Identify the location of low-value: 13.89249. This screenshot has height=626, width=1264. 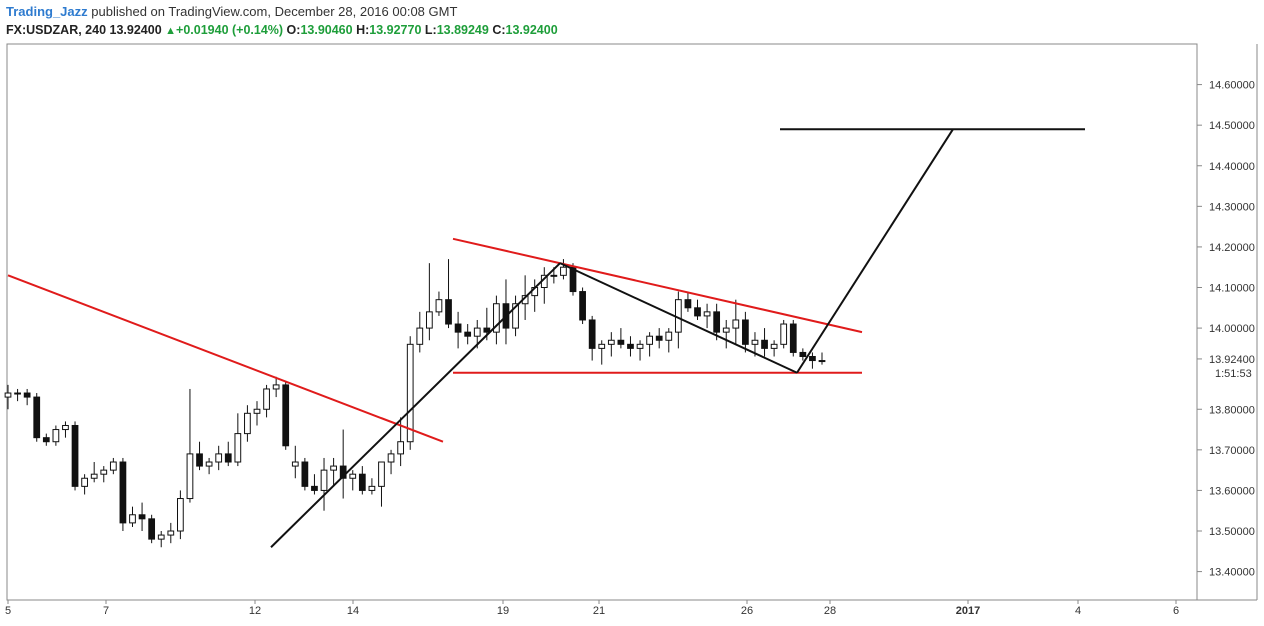
(462, 30).